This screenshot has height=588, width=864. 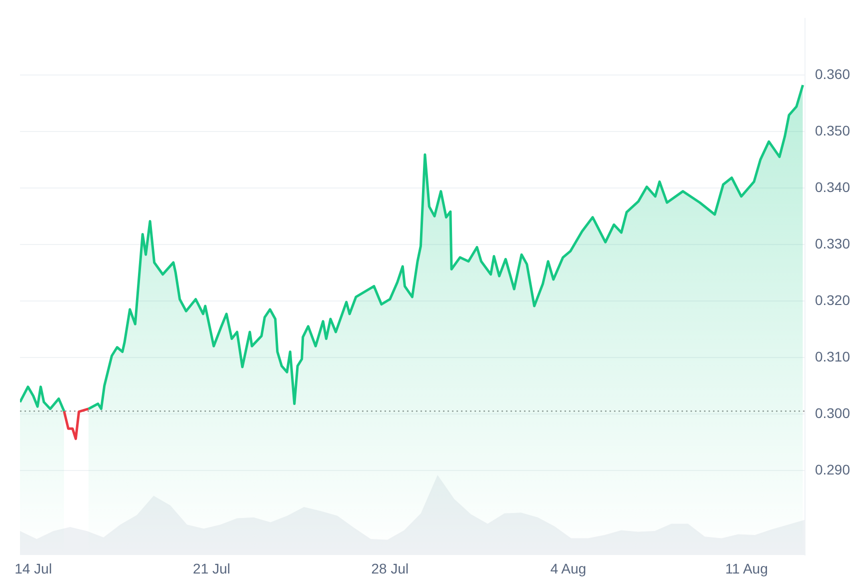 I want to click on y-tick-label: 0.290, so click(x=832, y=469).